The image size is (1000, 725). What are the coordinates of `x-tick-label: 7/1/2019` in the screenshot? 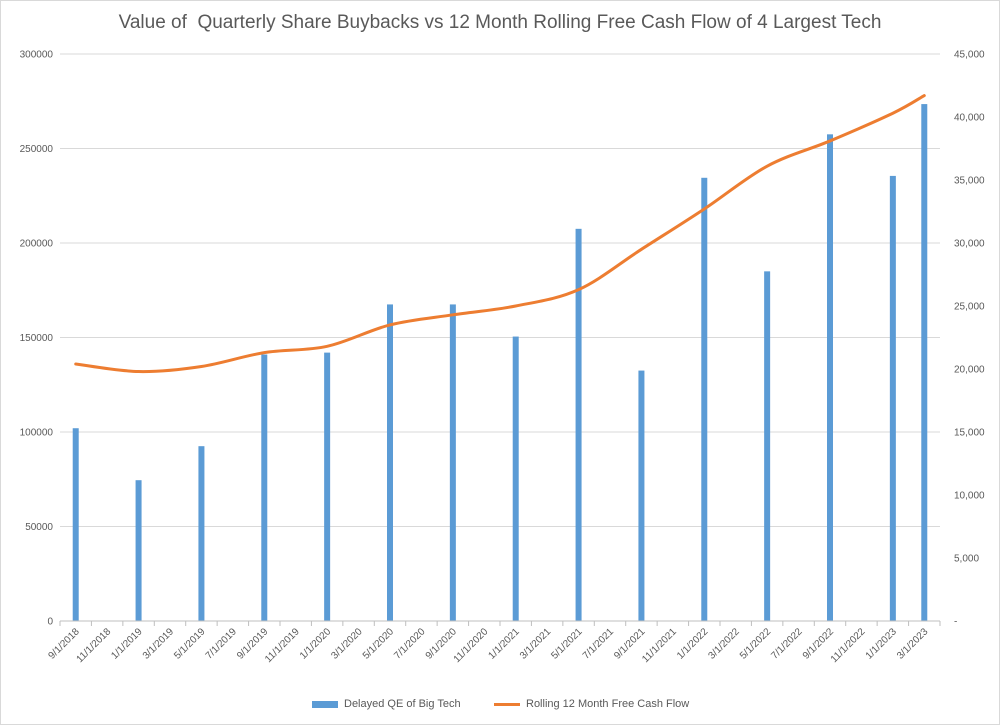 It's located at (222, 644).